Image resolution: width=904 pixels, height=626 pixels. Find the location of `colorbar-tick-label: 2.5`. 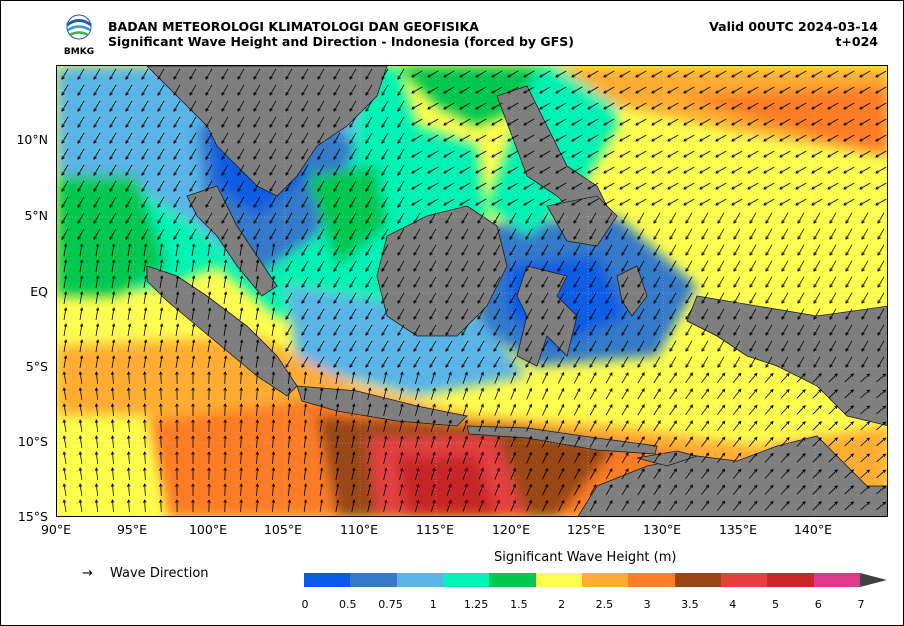

colorbar-tick-label: 2.5 is located at coordinates (604, 604).